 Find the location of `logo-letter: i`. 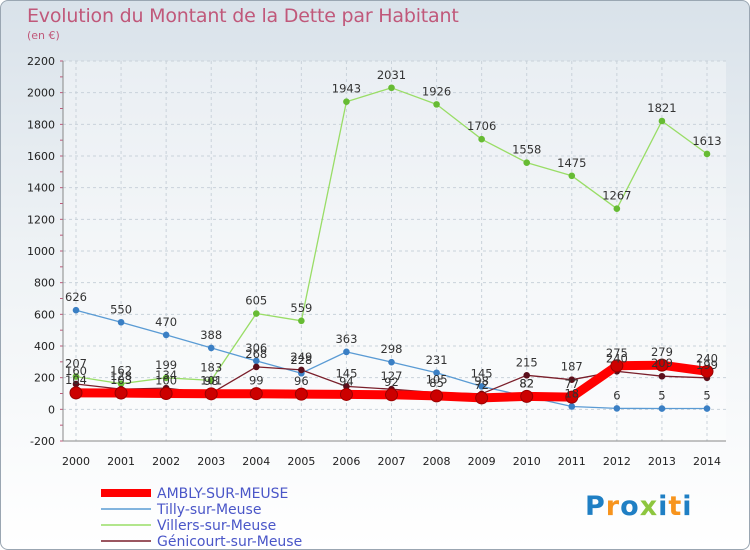

logo-letter: i is located at coordinates (687, 506).